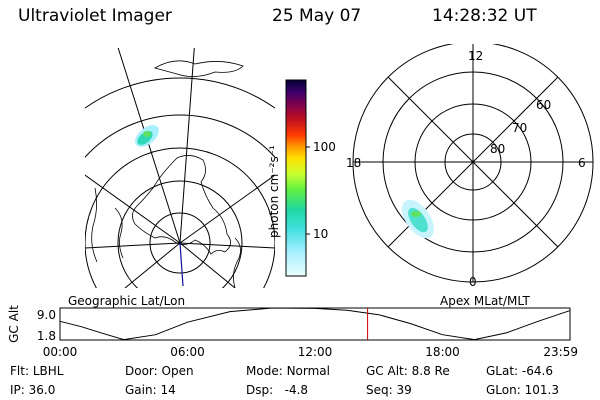 The image size is (600, 400). I want to click on glon-info: GLon: 101.3, so click(522, 390).